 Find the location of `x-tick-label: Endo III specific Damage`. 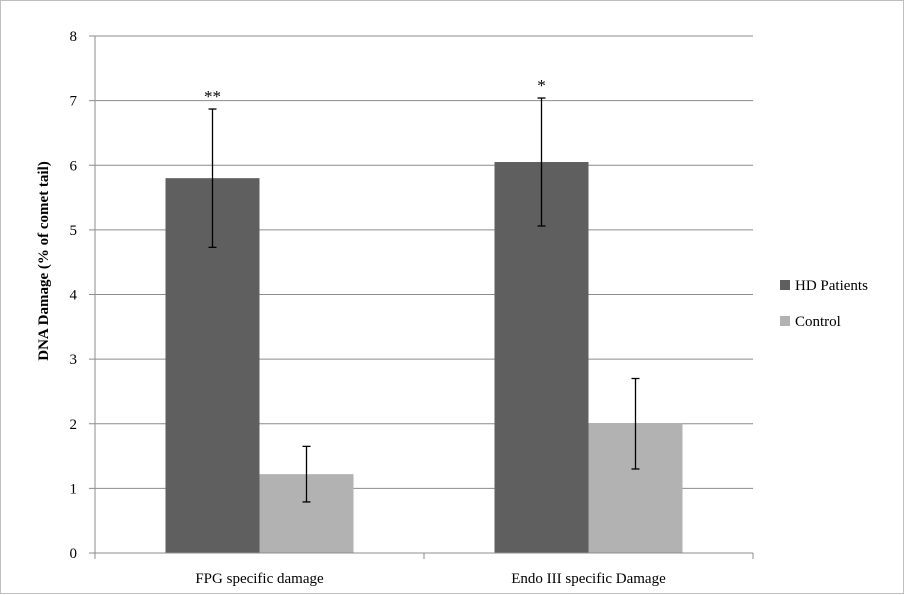

x-tick-label: Endo III specific Damage is located at coordinates (588, 579).